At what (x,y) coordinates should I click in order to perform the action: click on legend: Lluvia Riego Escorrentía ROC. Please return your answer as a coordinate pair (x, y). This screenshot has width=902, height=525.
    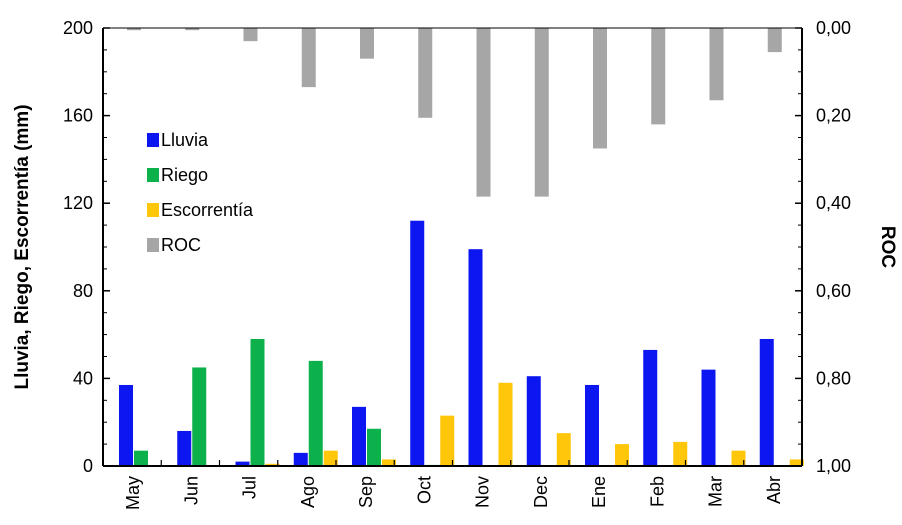
    Looking at the image, I should click on (200, 192).